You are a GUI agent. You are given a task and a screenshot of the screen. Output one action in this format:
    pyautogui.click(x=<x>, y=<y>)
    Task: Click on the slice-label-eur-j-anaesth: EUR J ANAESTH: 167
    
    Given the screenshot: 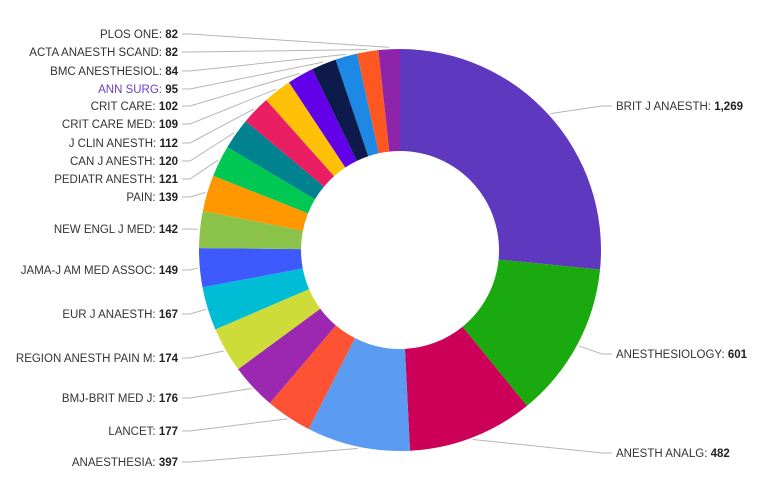 What is the action you would take?
    pyautogui.click(x=120, y=315)
    